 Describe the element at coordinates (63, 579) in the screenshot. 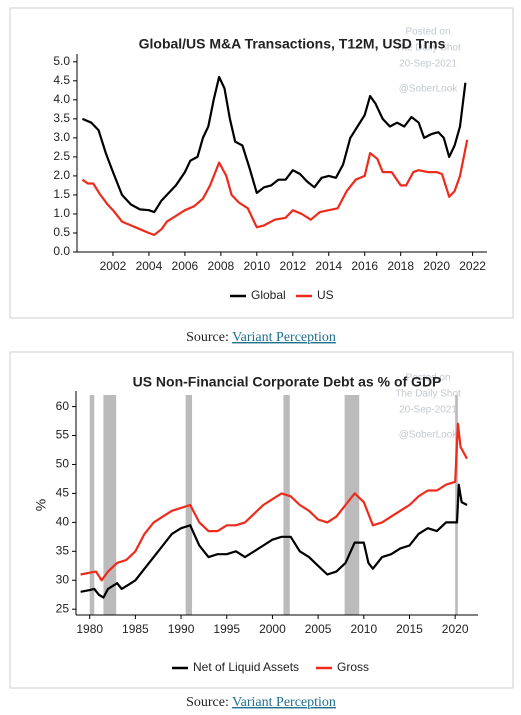

I see `y-tick-label: 30` at that location.